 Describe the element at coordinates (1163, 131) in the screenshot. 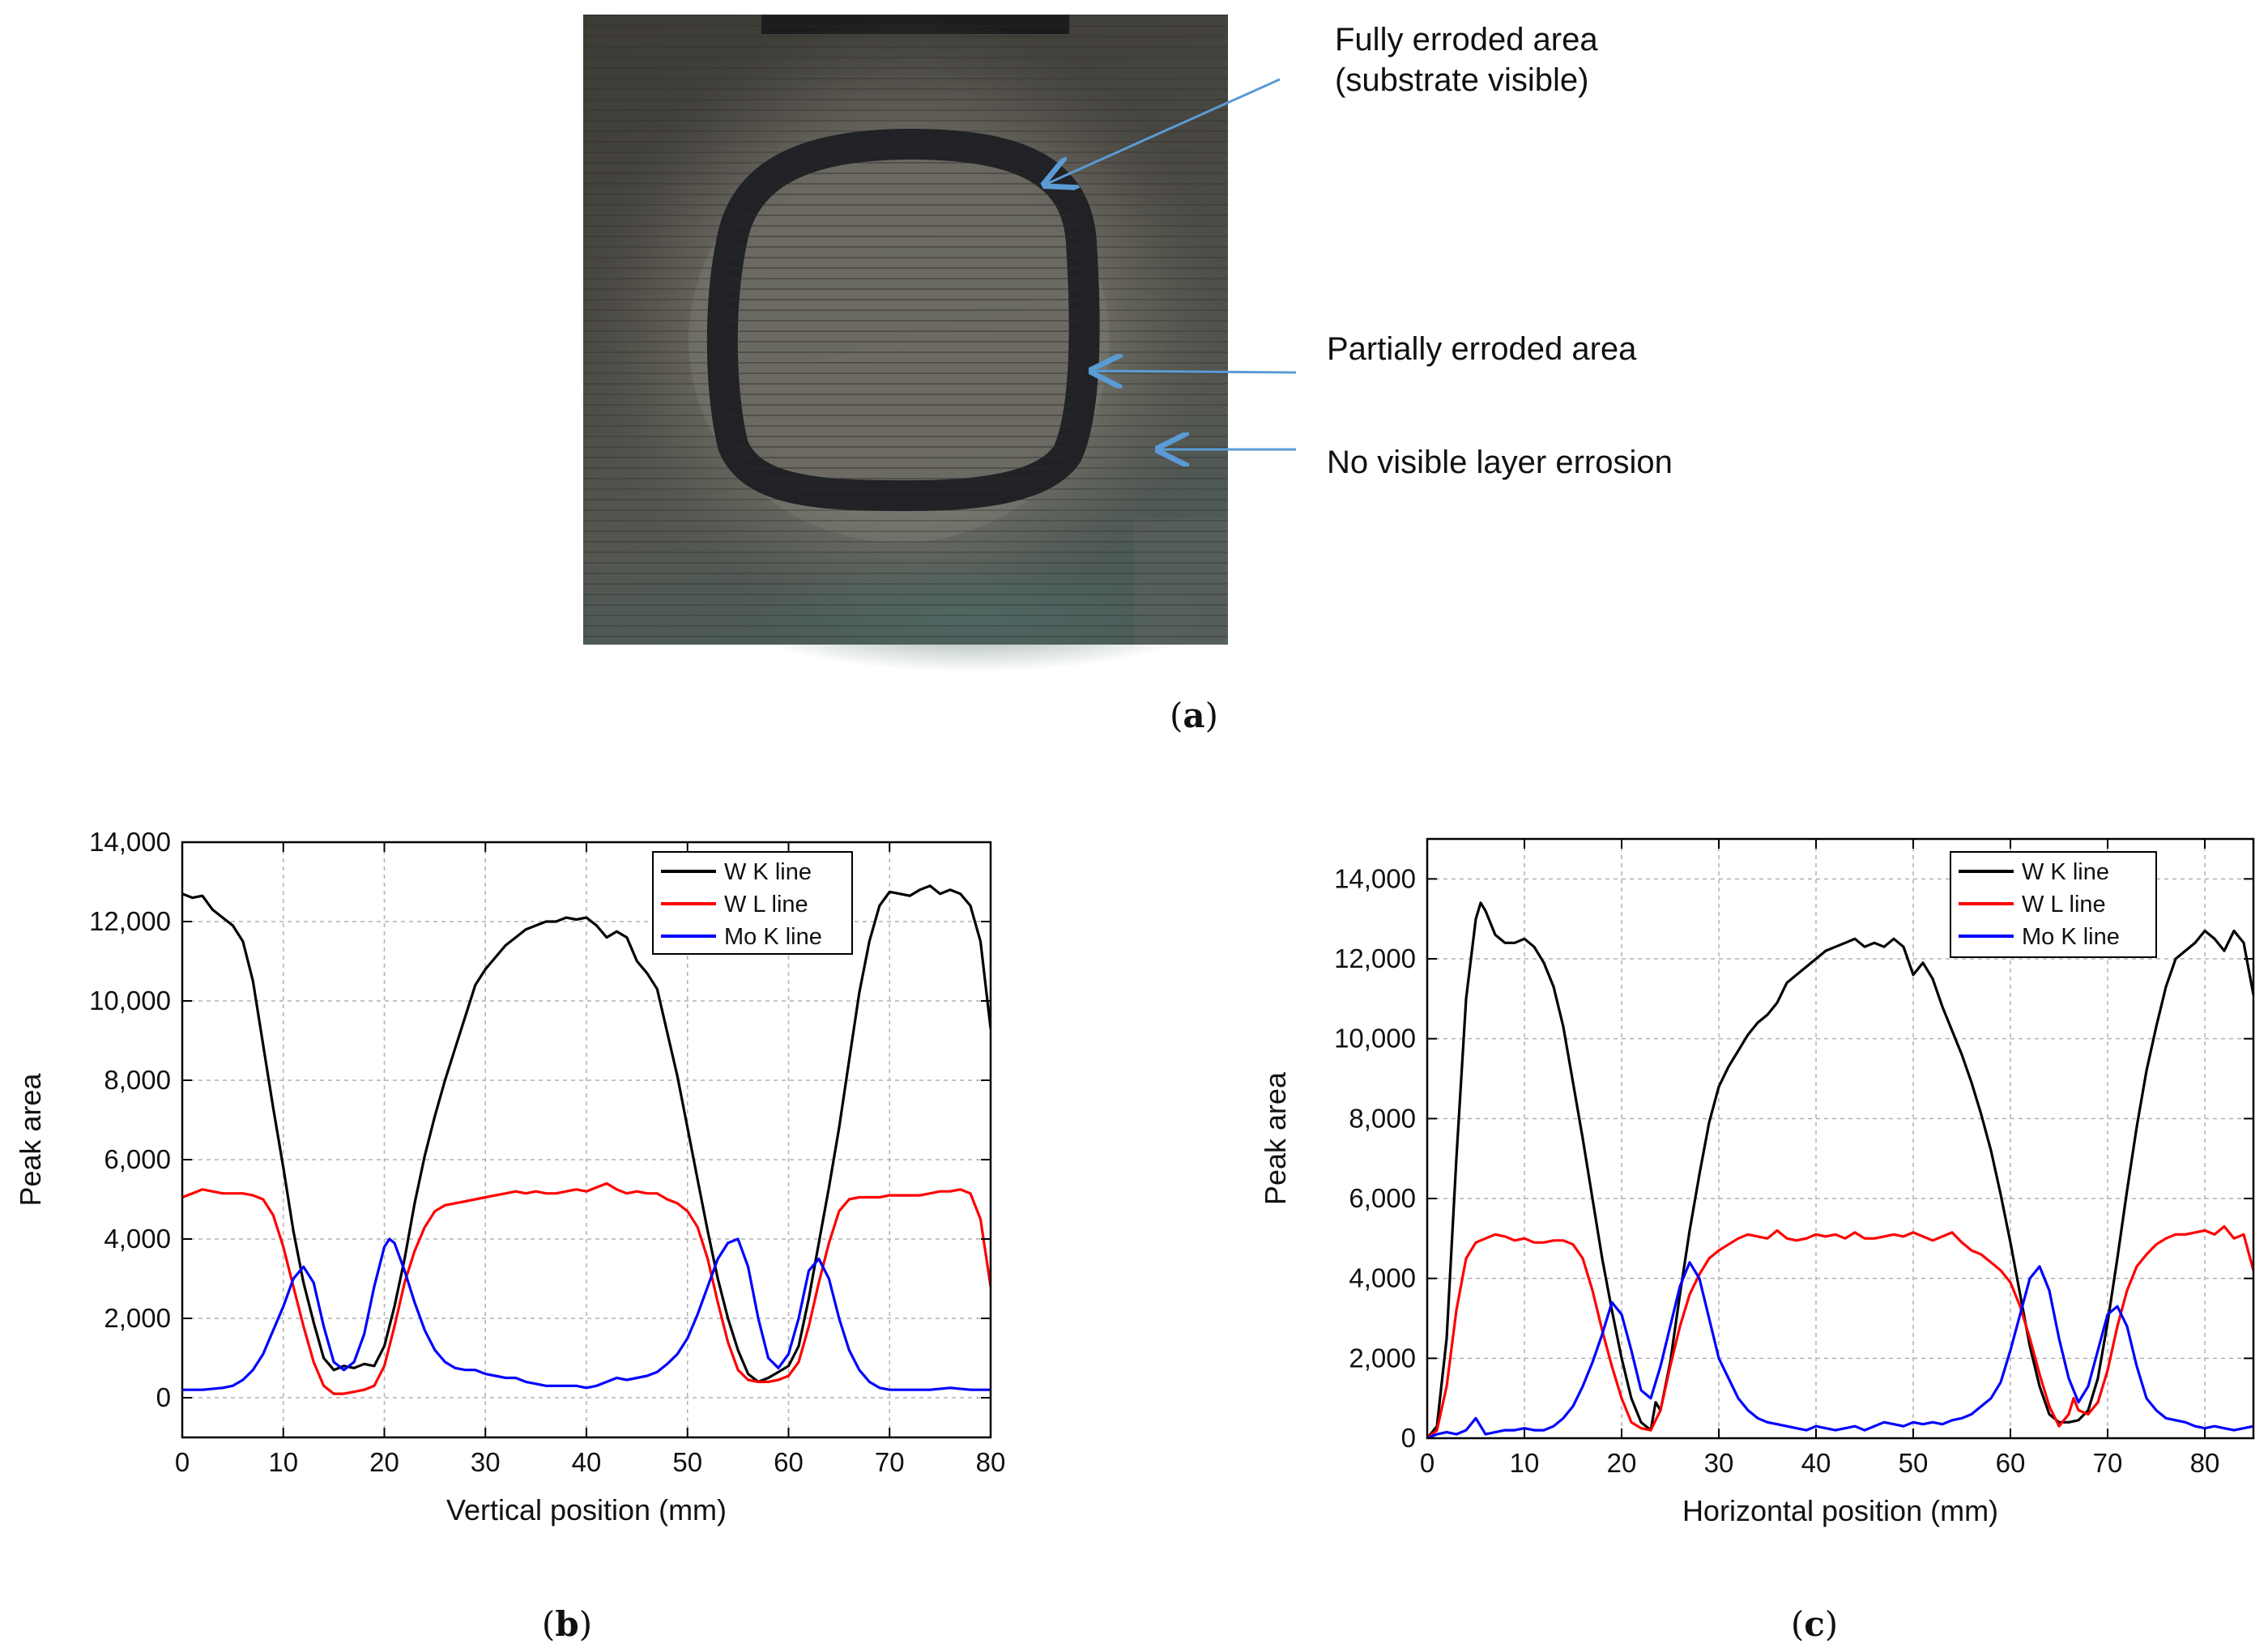

I see `arrow-fully-eroded` at that location.